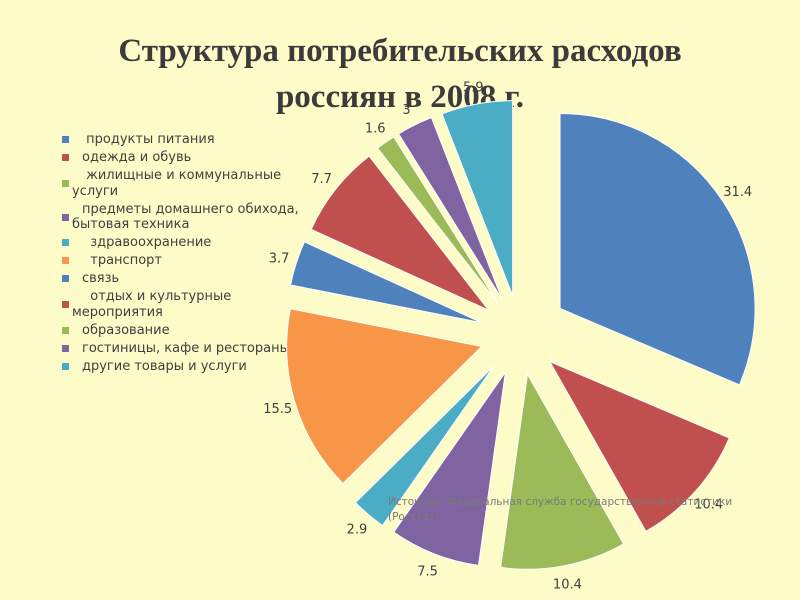 The width and height of the screenshot is (800, 600). What do you see at coordinates (187, 261) in the screenshot?
I see `legend-item: транспорт` at bounding box center [187, 261].